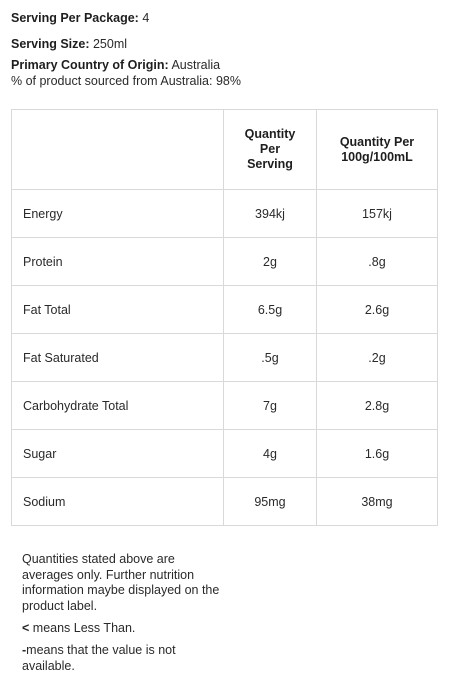  I want to click on nutrient-name: Fat Saturated, so click(117, 357).